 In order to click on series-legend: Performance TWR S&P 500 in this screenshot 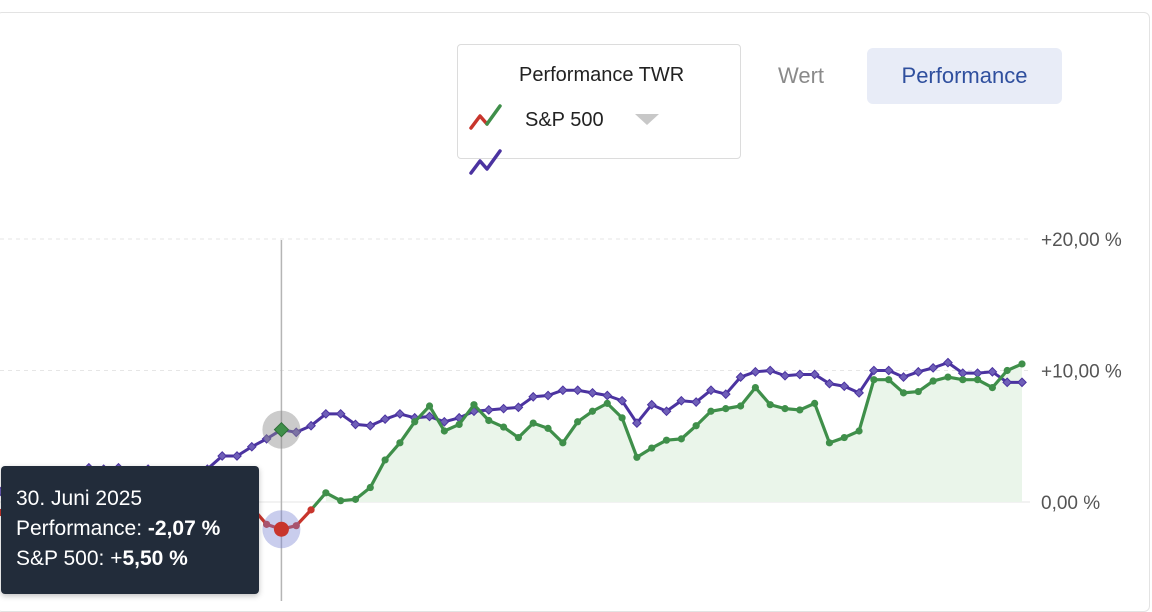, I will do `click(599, 109)`.